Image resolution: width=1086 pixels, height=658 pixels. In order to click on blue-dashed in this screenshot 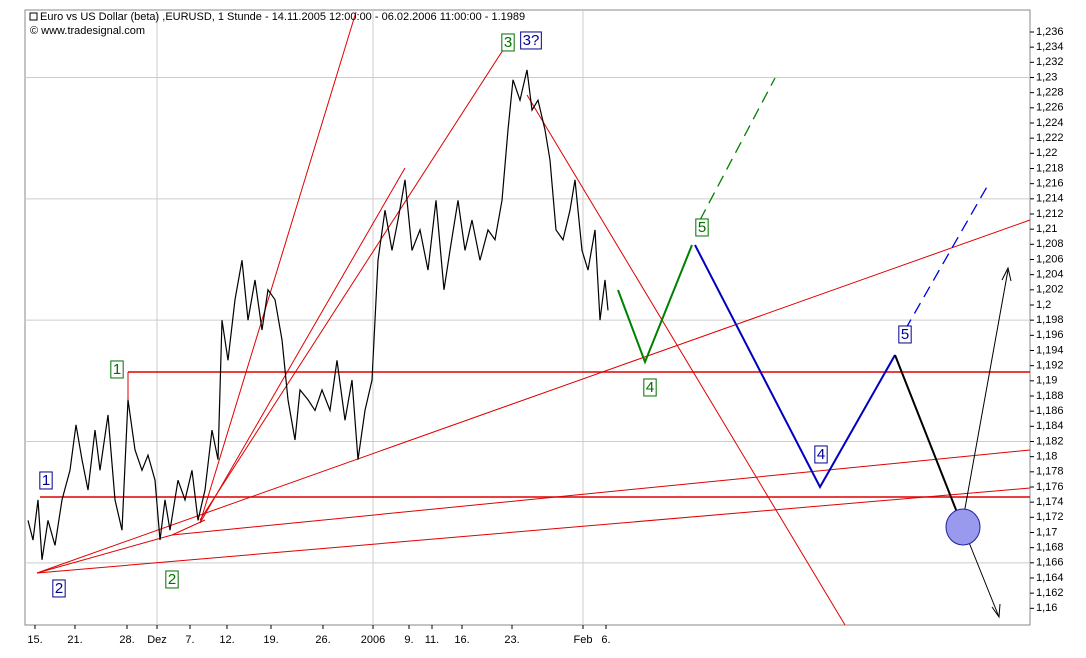, I will do `click(946, 257)`.